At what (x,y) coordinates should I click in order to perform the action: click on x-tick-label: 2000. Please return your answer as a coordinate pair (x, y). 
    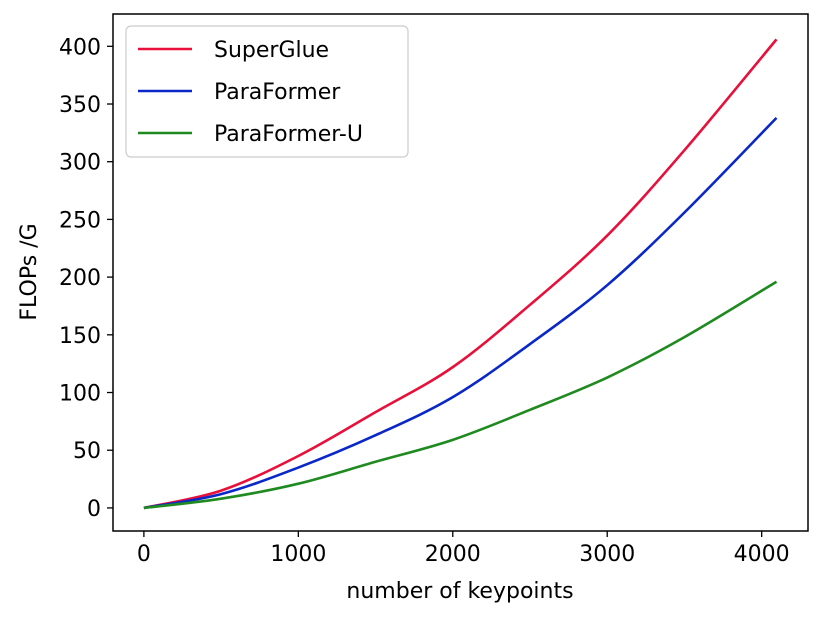
    Looking at the image, I should click on (453, 554).